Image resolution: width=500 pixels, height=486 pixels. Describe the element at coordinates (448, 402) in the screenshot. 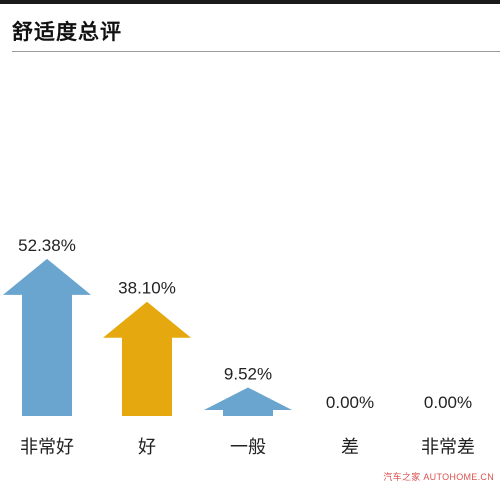

I see `value-label-5: 0.00%` at that location.